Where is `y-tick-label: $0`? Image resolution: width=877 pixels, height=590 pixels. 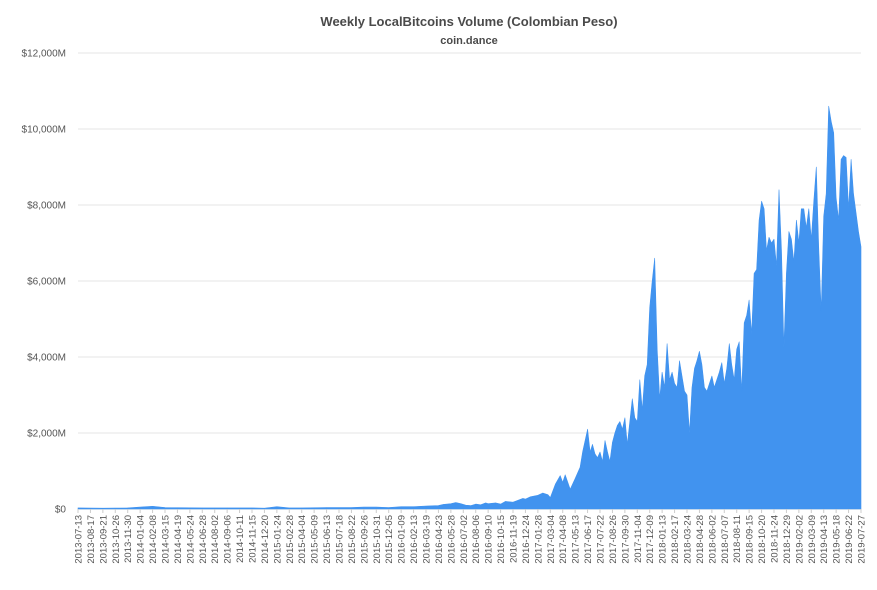
y-tick-label: $0 is located at coordinates (61, 510).